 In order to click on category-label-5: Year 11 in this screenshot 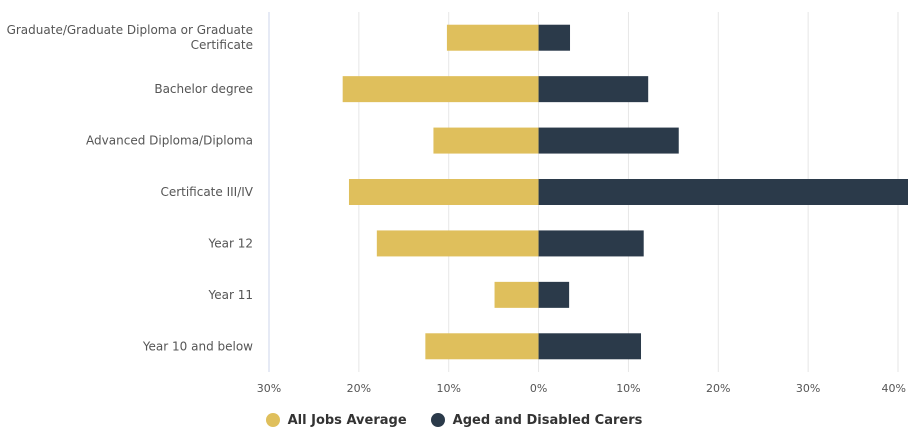, I will do `click(231, 295)`.